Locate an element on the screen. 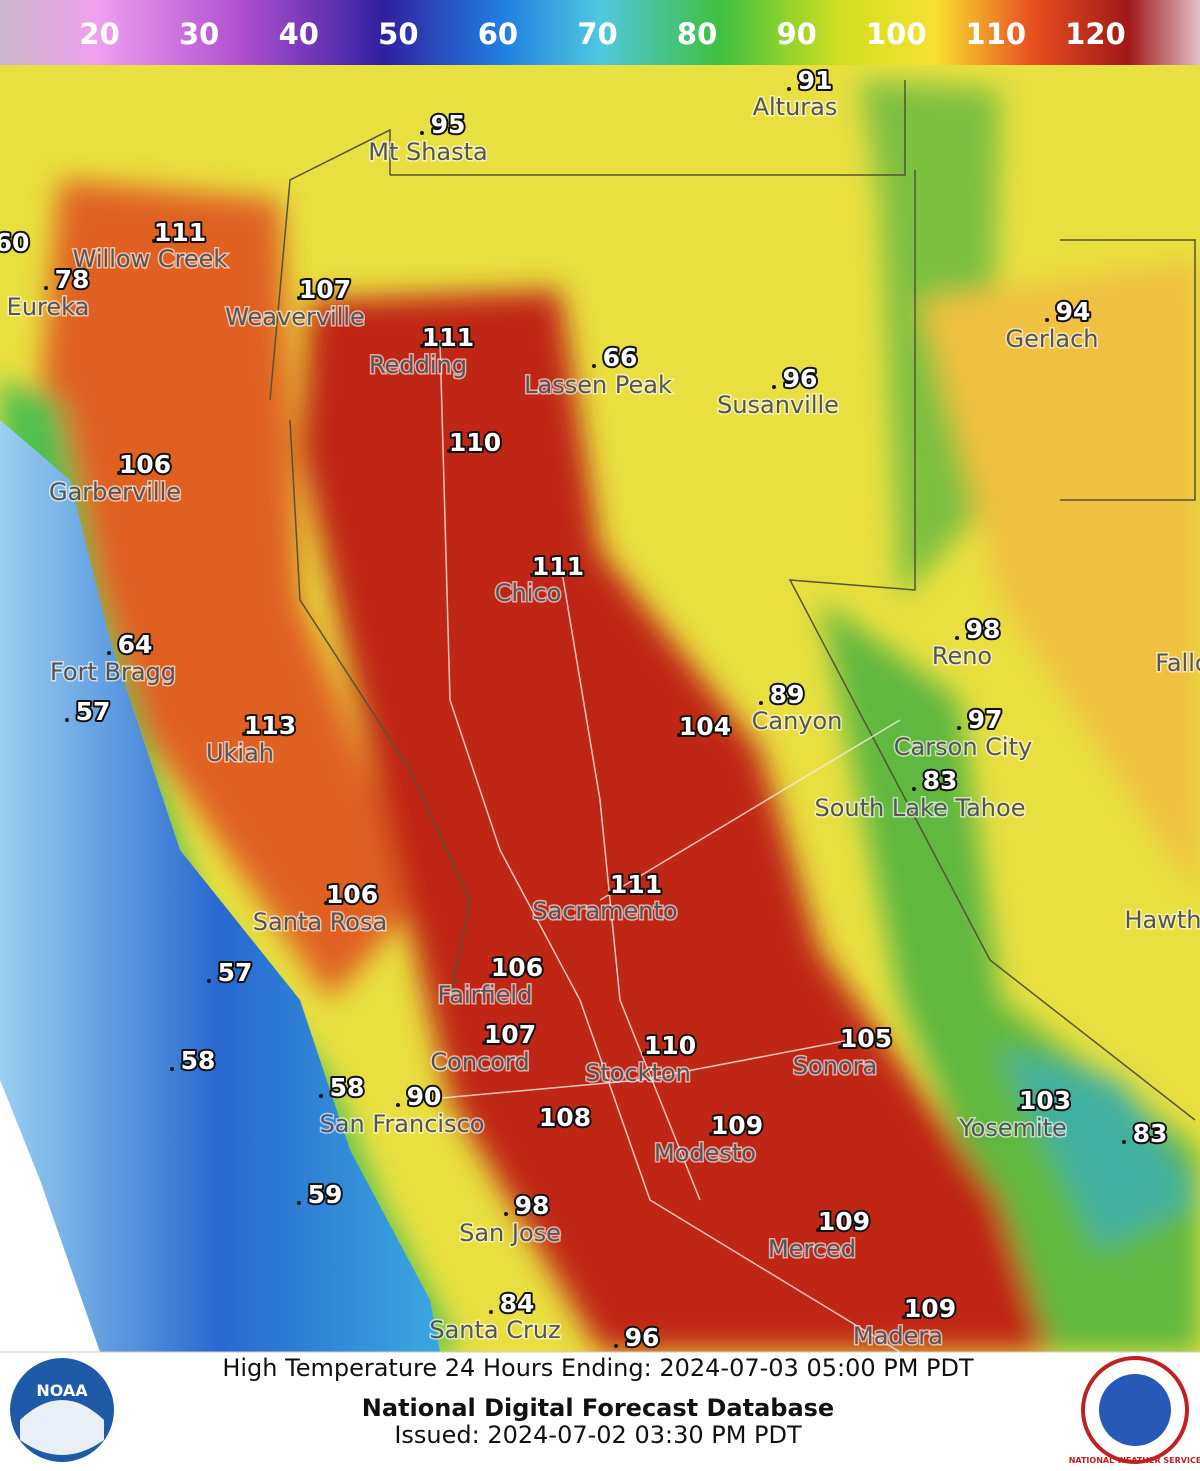 This screenshot has width=1200, height=1471. city-name: Weaverville is located at coordinates (295, 317).